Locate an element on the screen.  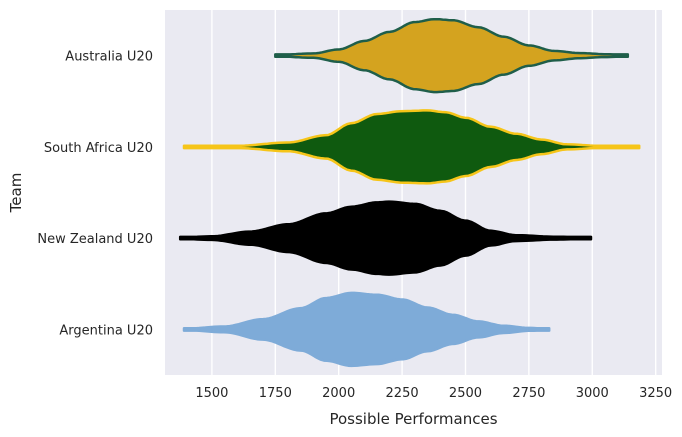
y-axis-label: Team is located at coordinates (16, 193).